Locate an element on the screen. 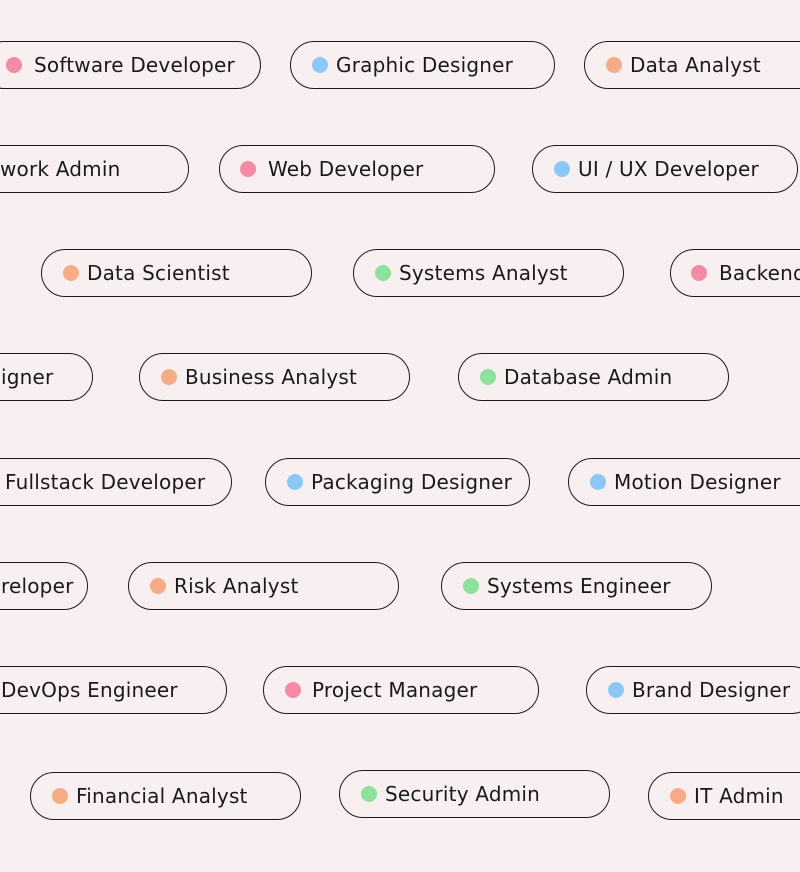  tag-business-analyst: Business Analyst is located at coordinates (274, 377).